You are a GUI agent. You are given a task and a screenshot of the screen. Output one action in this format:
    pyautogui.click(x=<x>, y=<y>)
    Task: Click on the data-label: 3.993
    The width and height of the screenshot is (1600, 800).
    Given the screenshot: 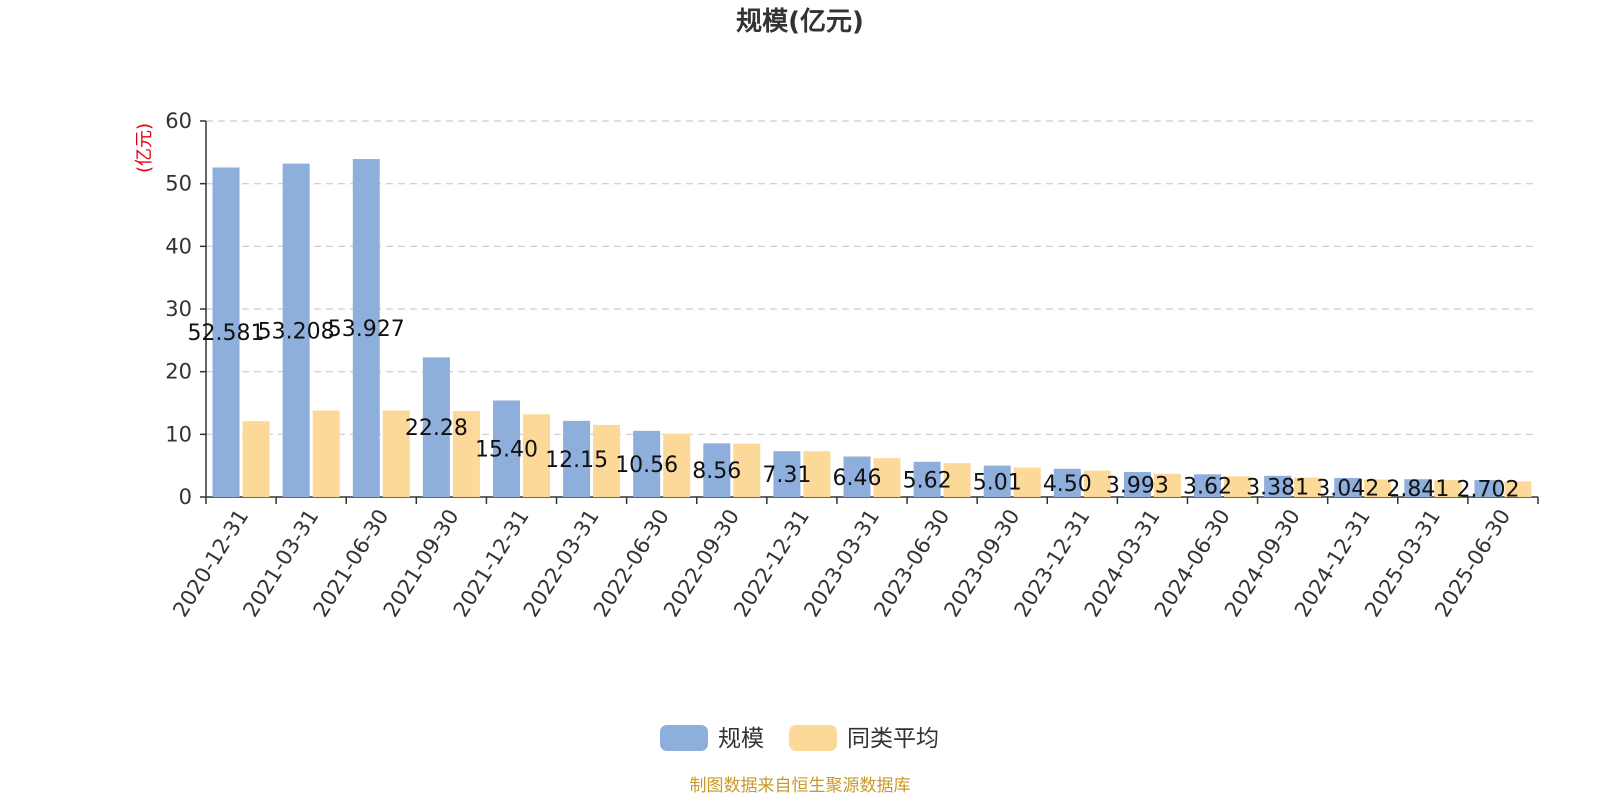 What is the action you would take?
    pyautogui.click(x=1137, y=485)
    